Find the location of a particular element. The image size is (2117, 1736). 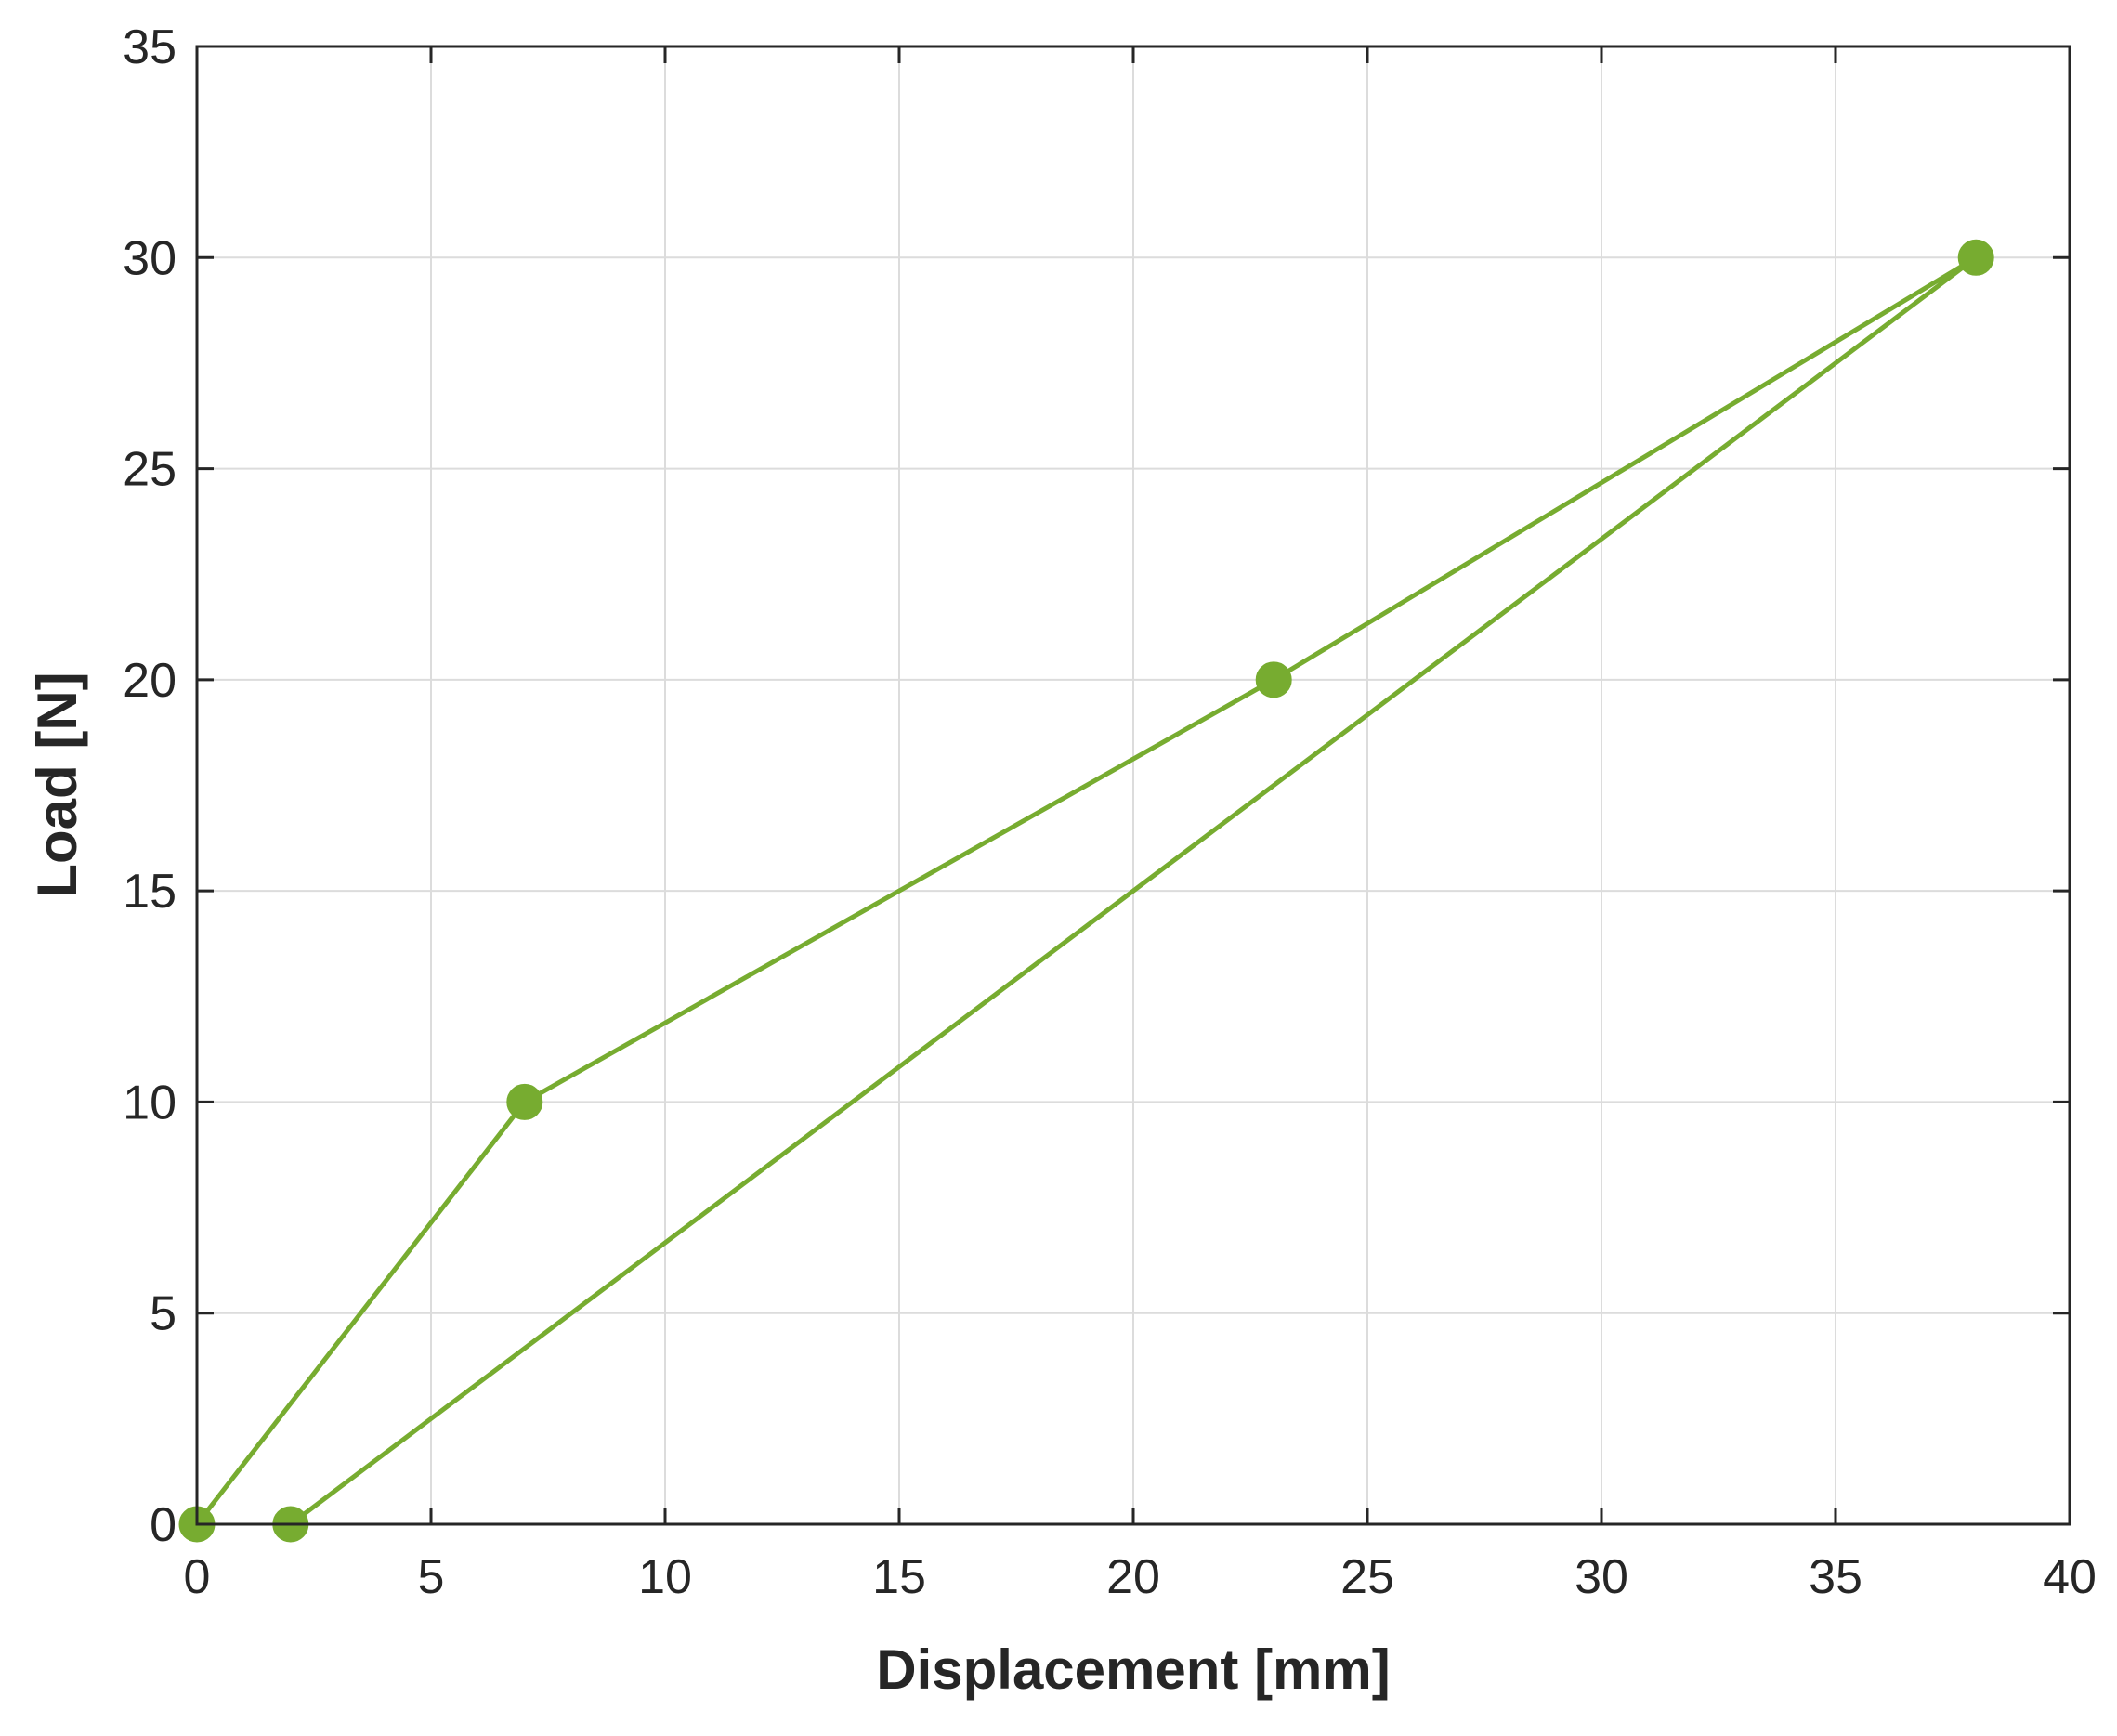

x-tick-label: 35 is located at coordinates (1835, 1577).